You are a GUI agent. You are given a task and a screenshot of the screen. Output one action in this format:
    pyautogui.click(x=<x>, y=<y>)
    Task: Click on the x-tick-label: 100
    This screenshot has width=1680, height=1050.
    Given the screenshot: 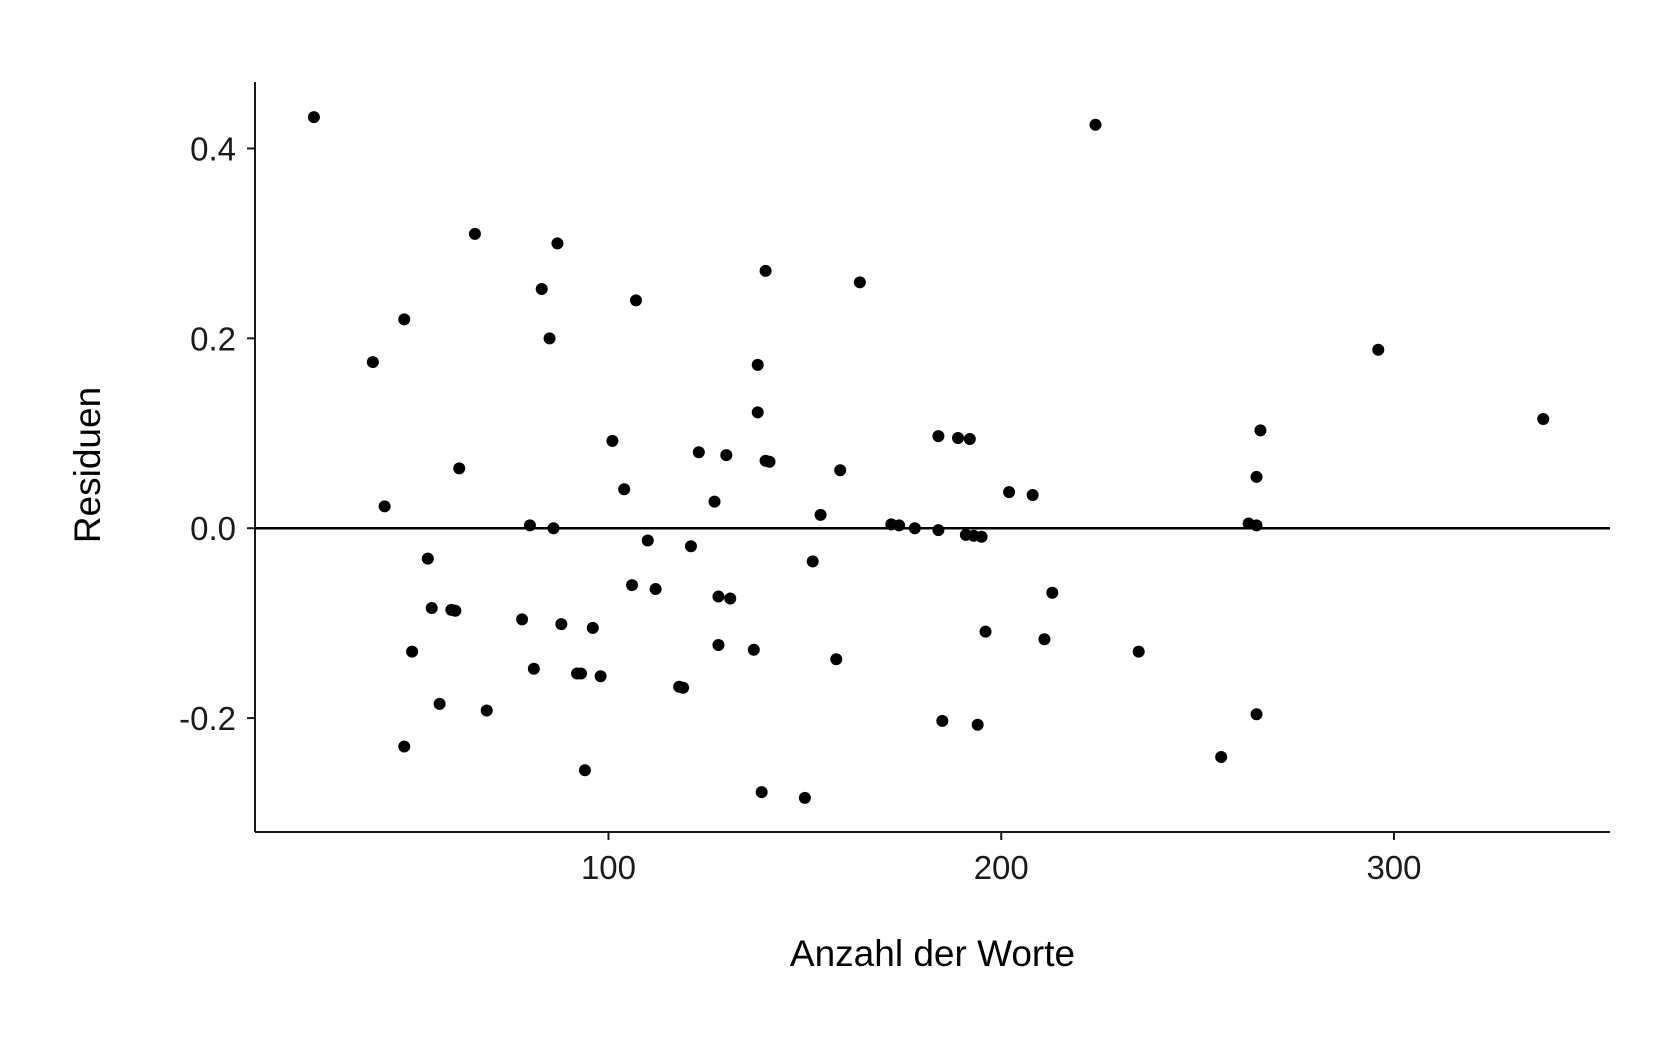 What is the action you would take?
    pyautogui.click(x=608, y=867)
    